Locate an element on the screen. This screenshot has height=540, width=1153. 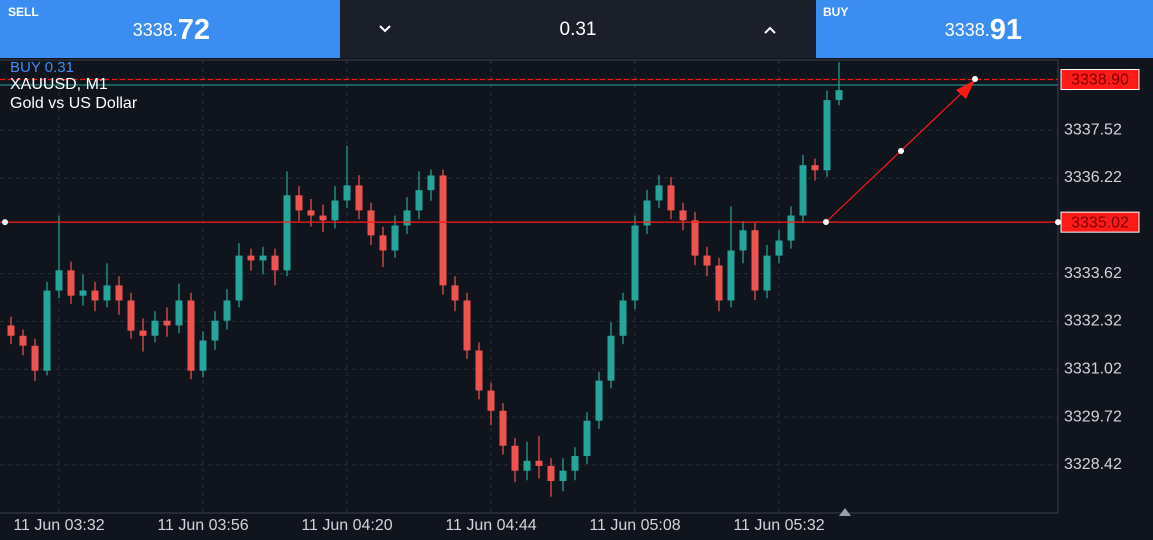
sell-price-main: 3338. is located at coordinates (155, 30).